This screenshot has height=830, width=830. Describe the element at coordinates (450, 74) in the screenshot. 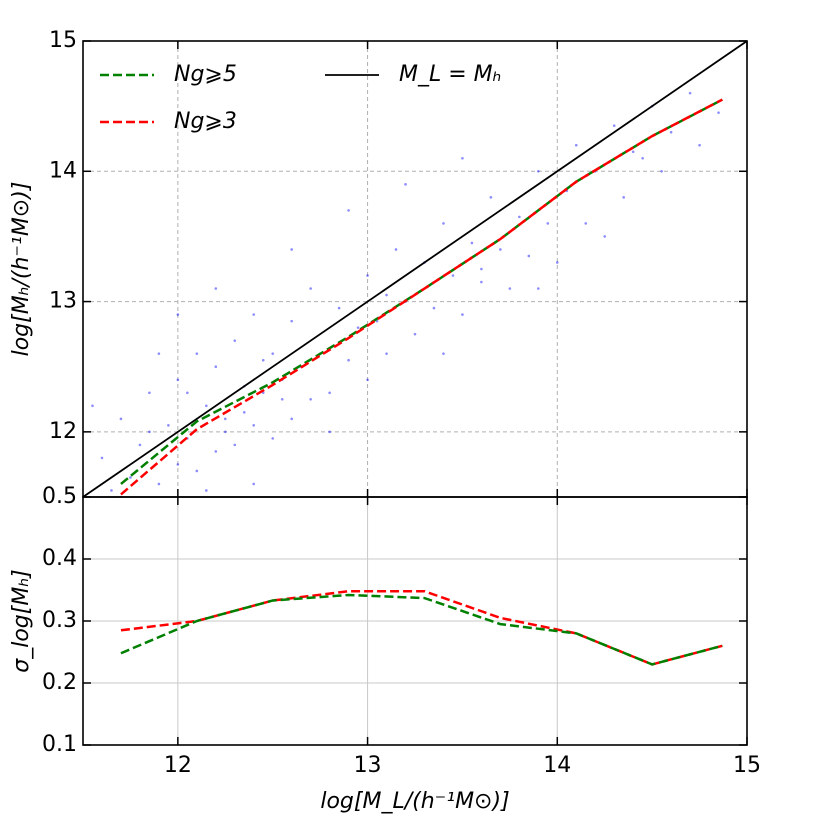

I see `legend-label: M_L = Mₕ` at that location.